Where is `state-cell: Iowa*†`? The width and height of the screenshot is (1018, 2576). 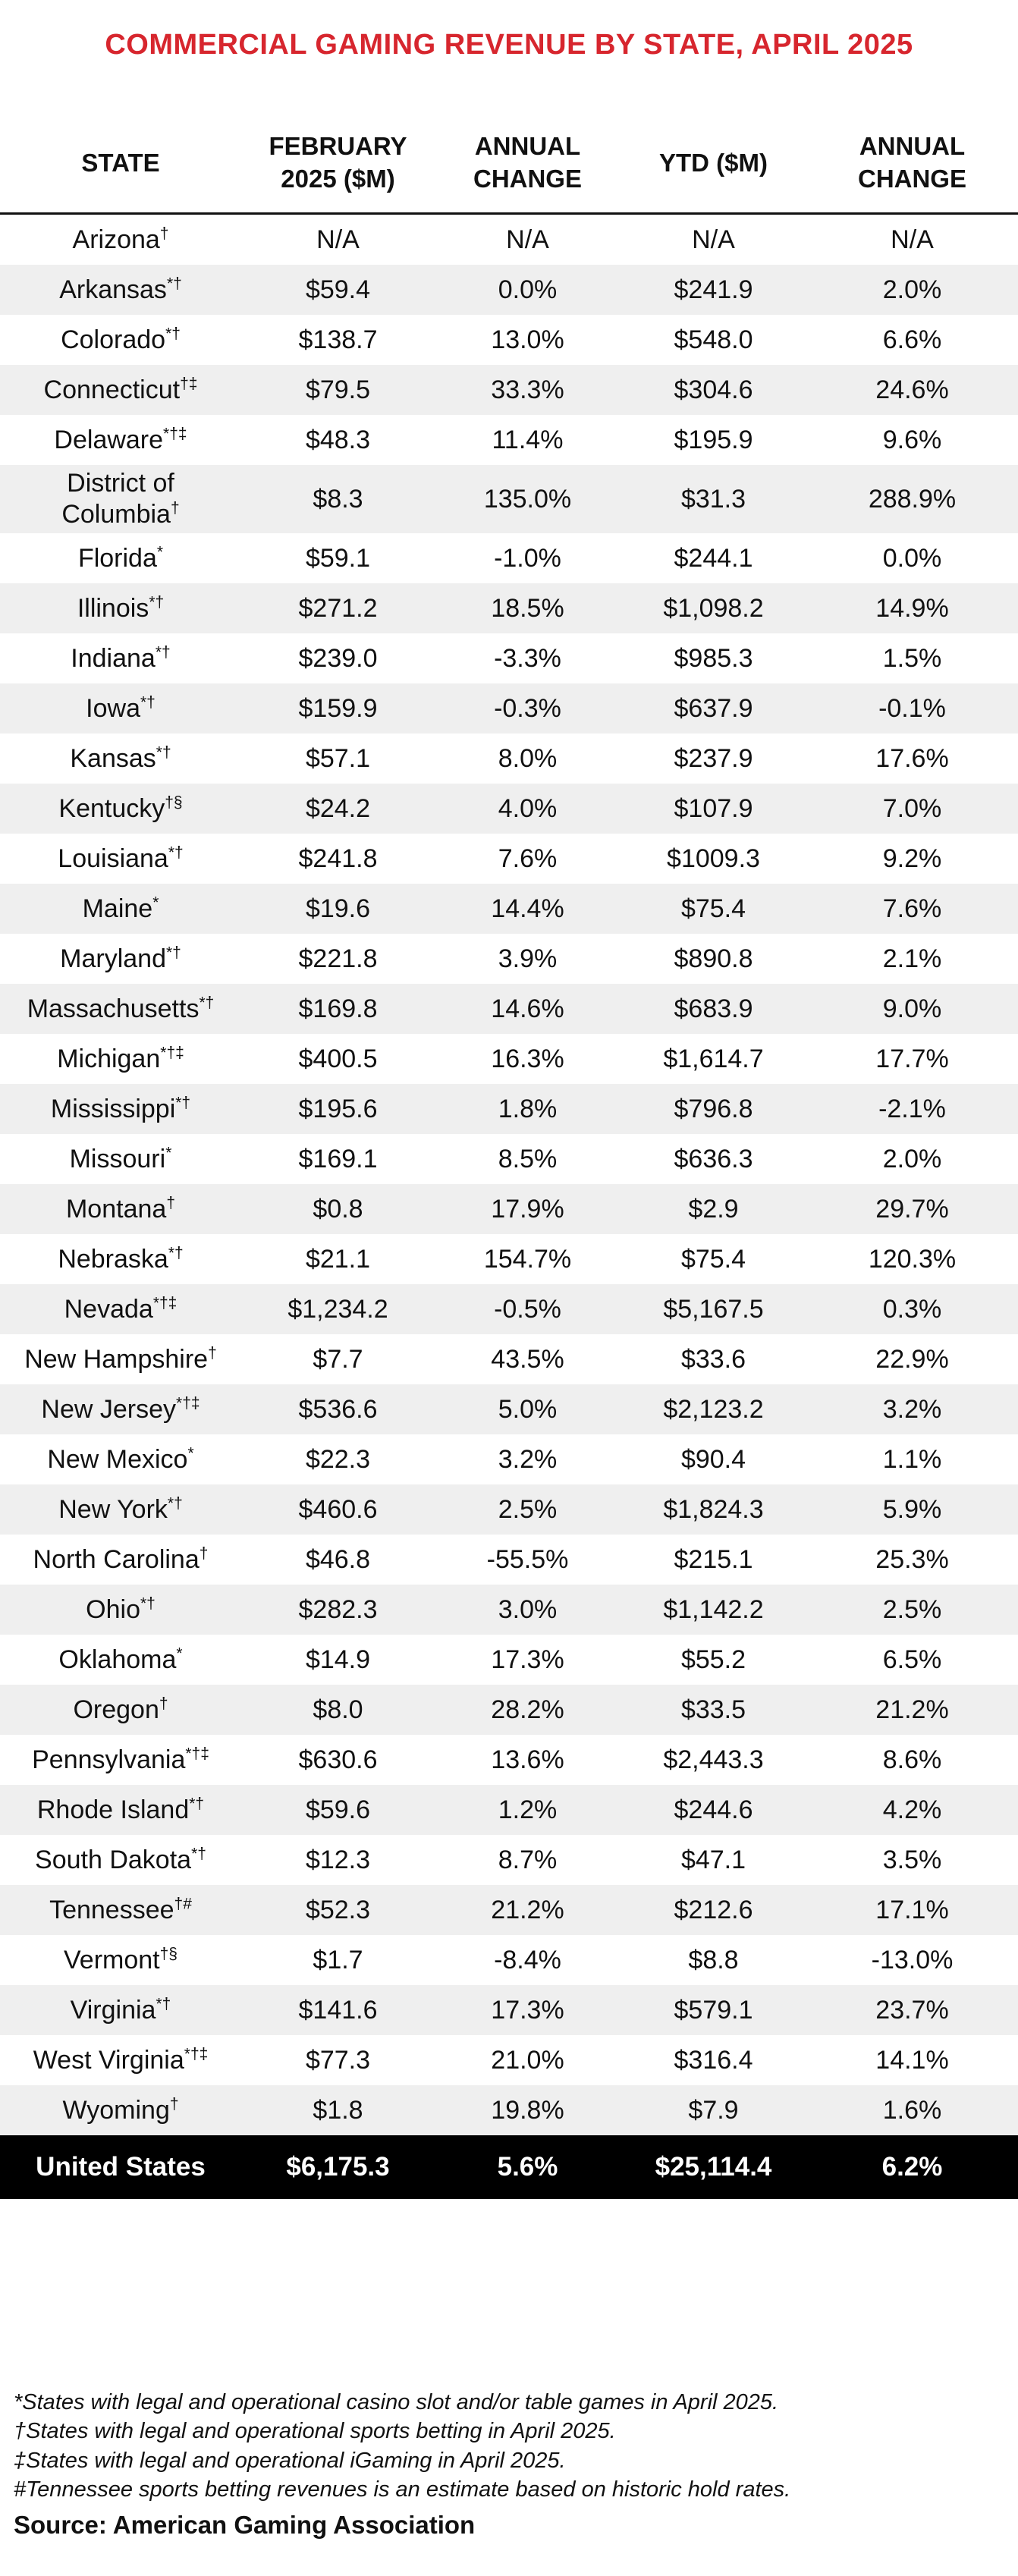 state-cell: Iowa*† is located at coordinates (121, 708).